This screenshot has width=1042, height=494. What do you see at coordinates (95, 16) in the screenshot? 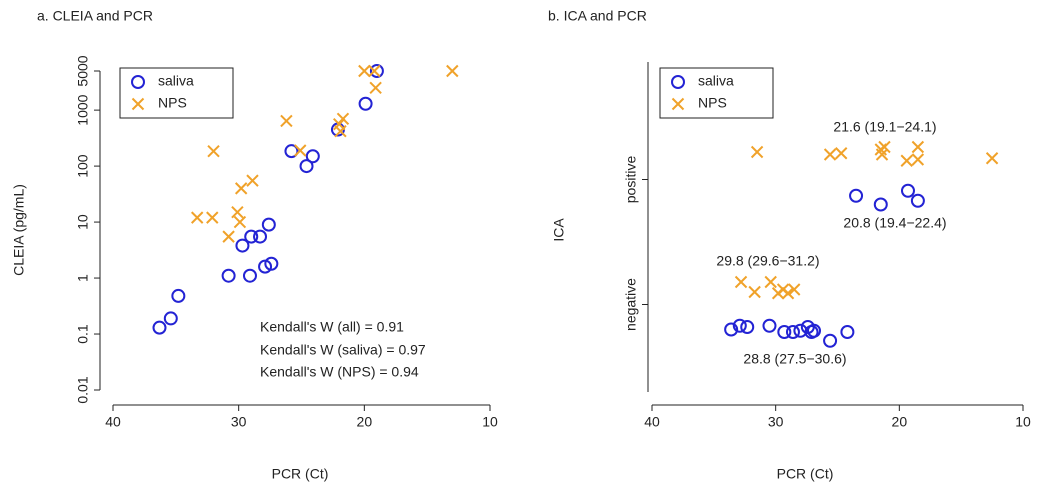
I see `chart-title: a. CLEIA and PCR` at bounding box center [95, 16].